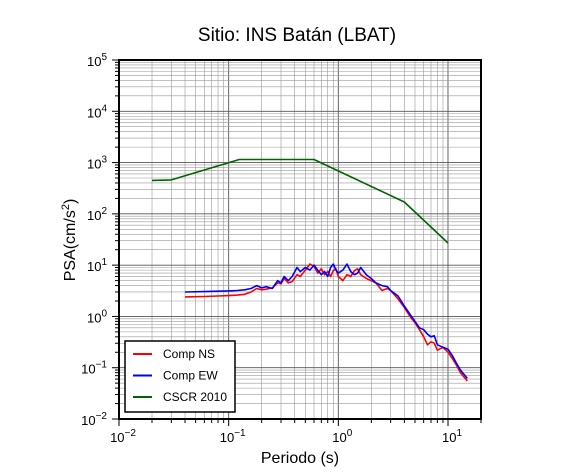 This screenshot has width=586, height=475. Describe the element at coordinates (97, 111) in the screenshot. I see `y-tick-label: 10⁴` at that location.